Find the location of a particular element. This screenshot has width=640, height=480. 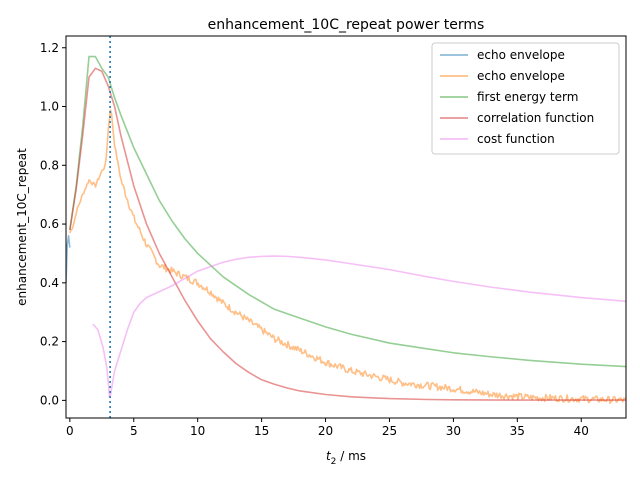

legend-label: correlation function is located at coordinates (535, 118).